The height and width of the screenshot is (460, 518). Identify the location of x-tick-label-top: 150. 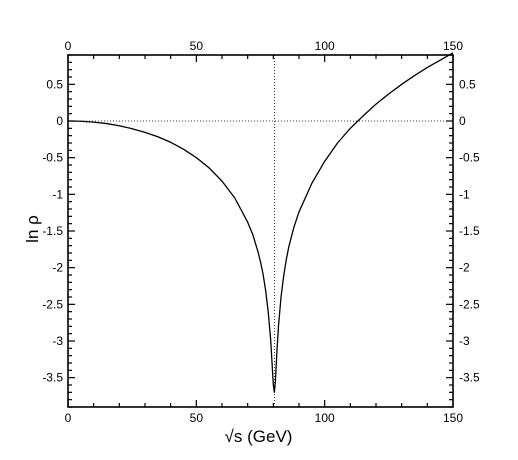
(453, 46).